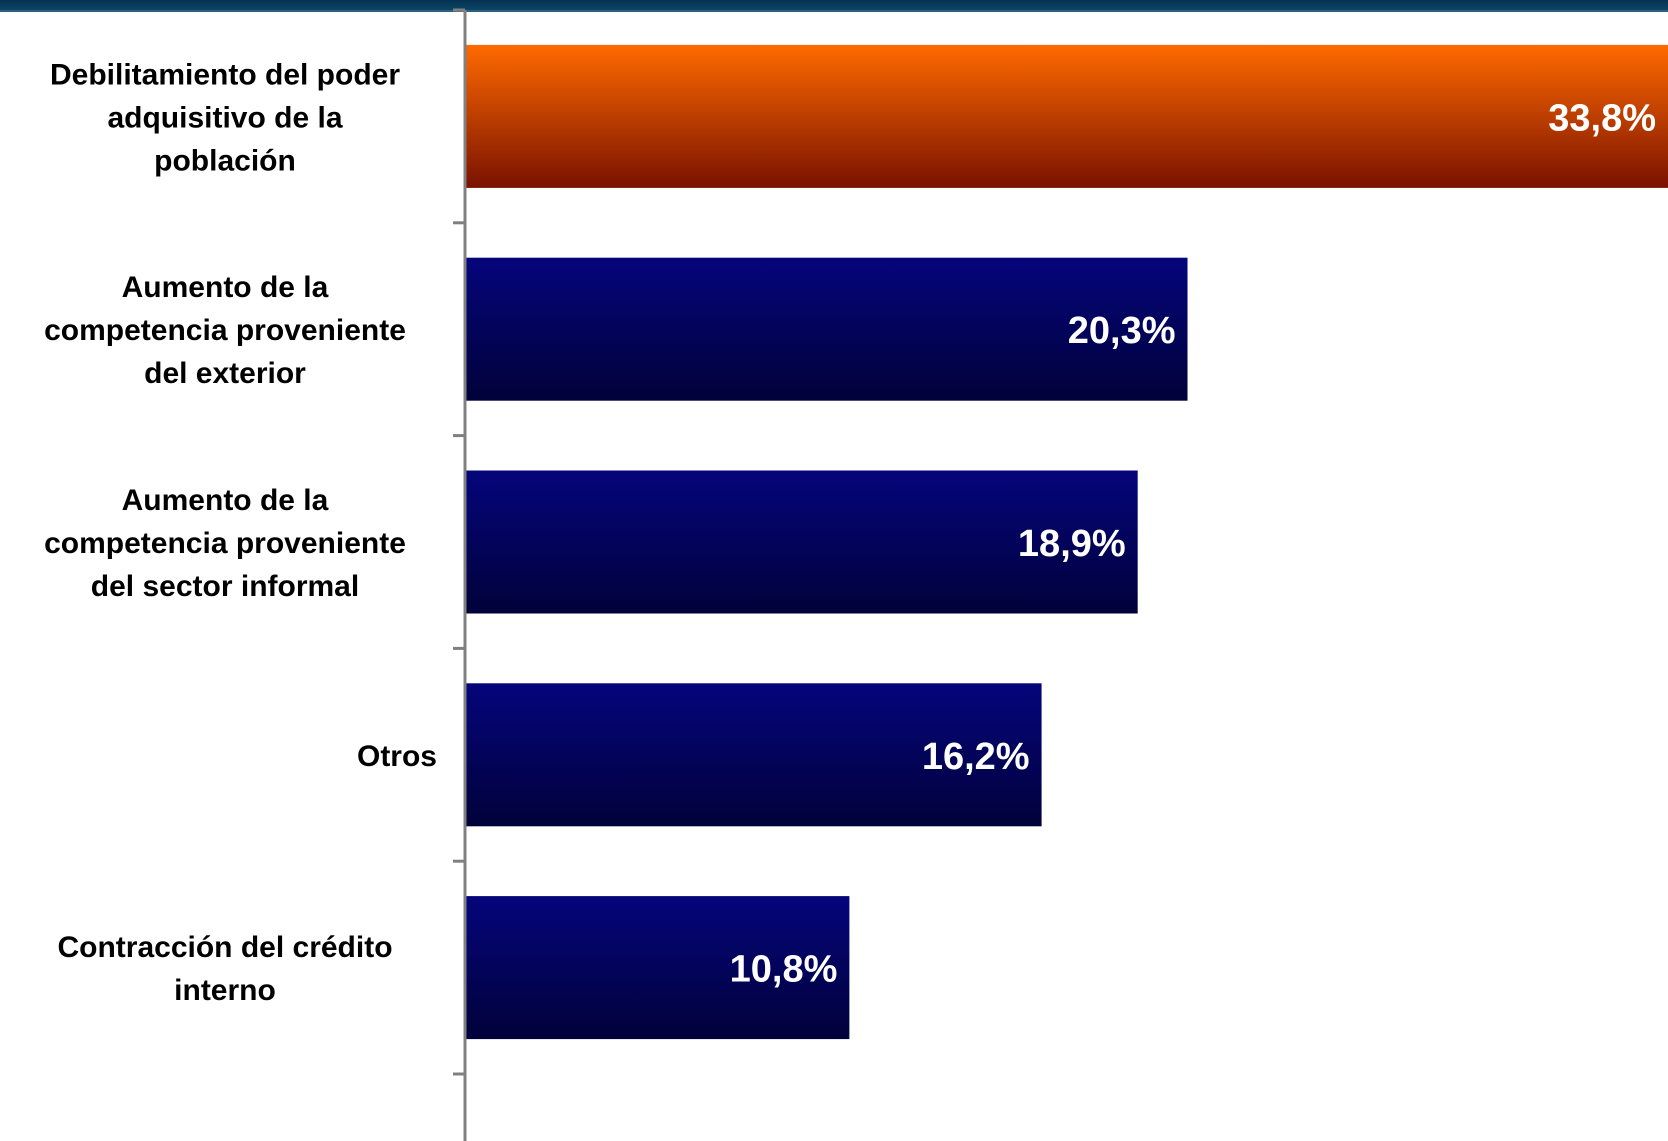 The height and width of the screenshot is (1141, 1668). I want to click on value-label-1: 33,8%, so click(1602, 118).